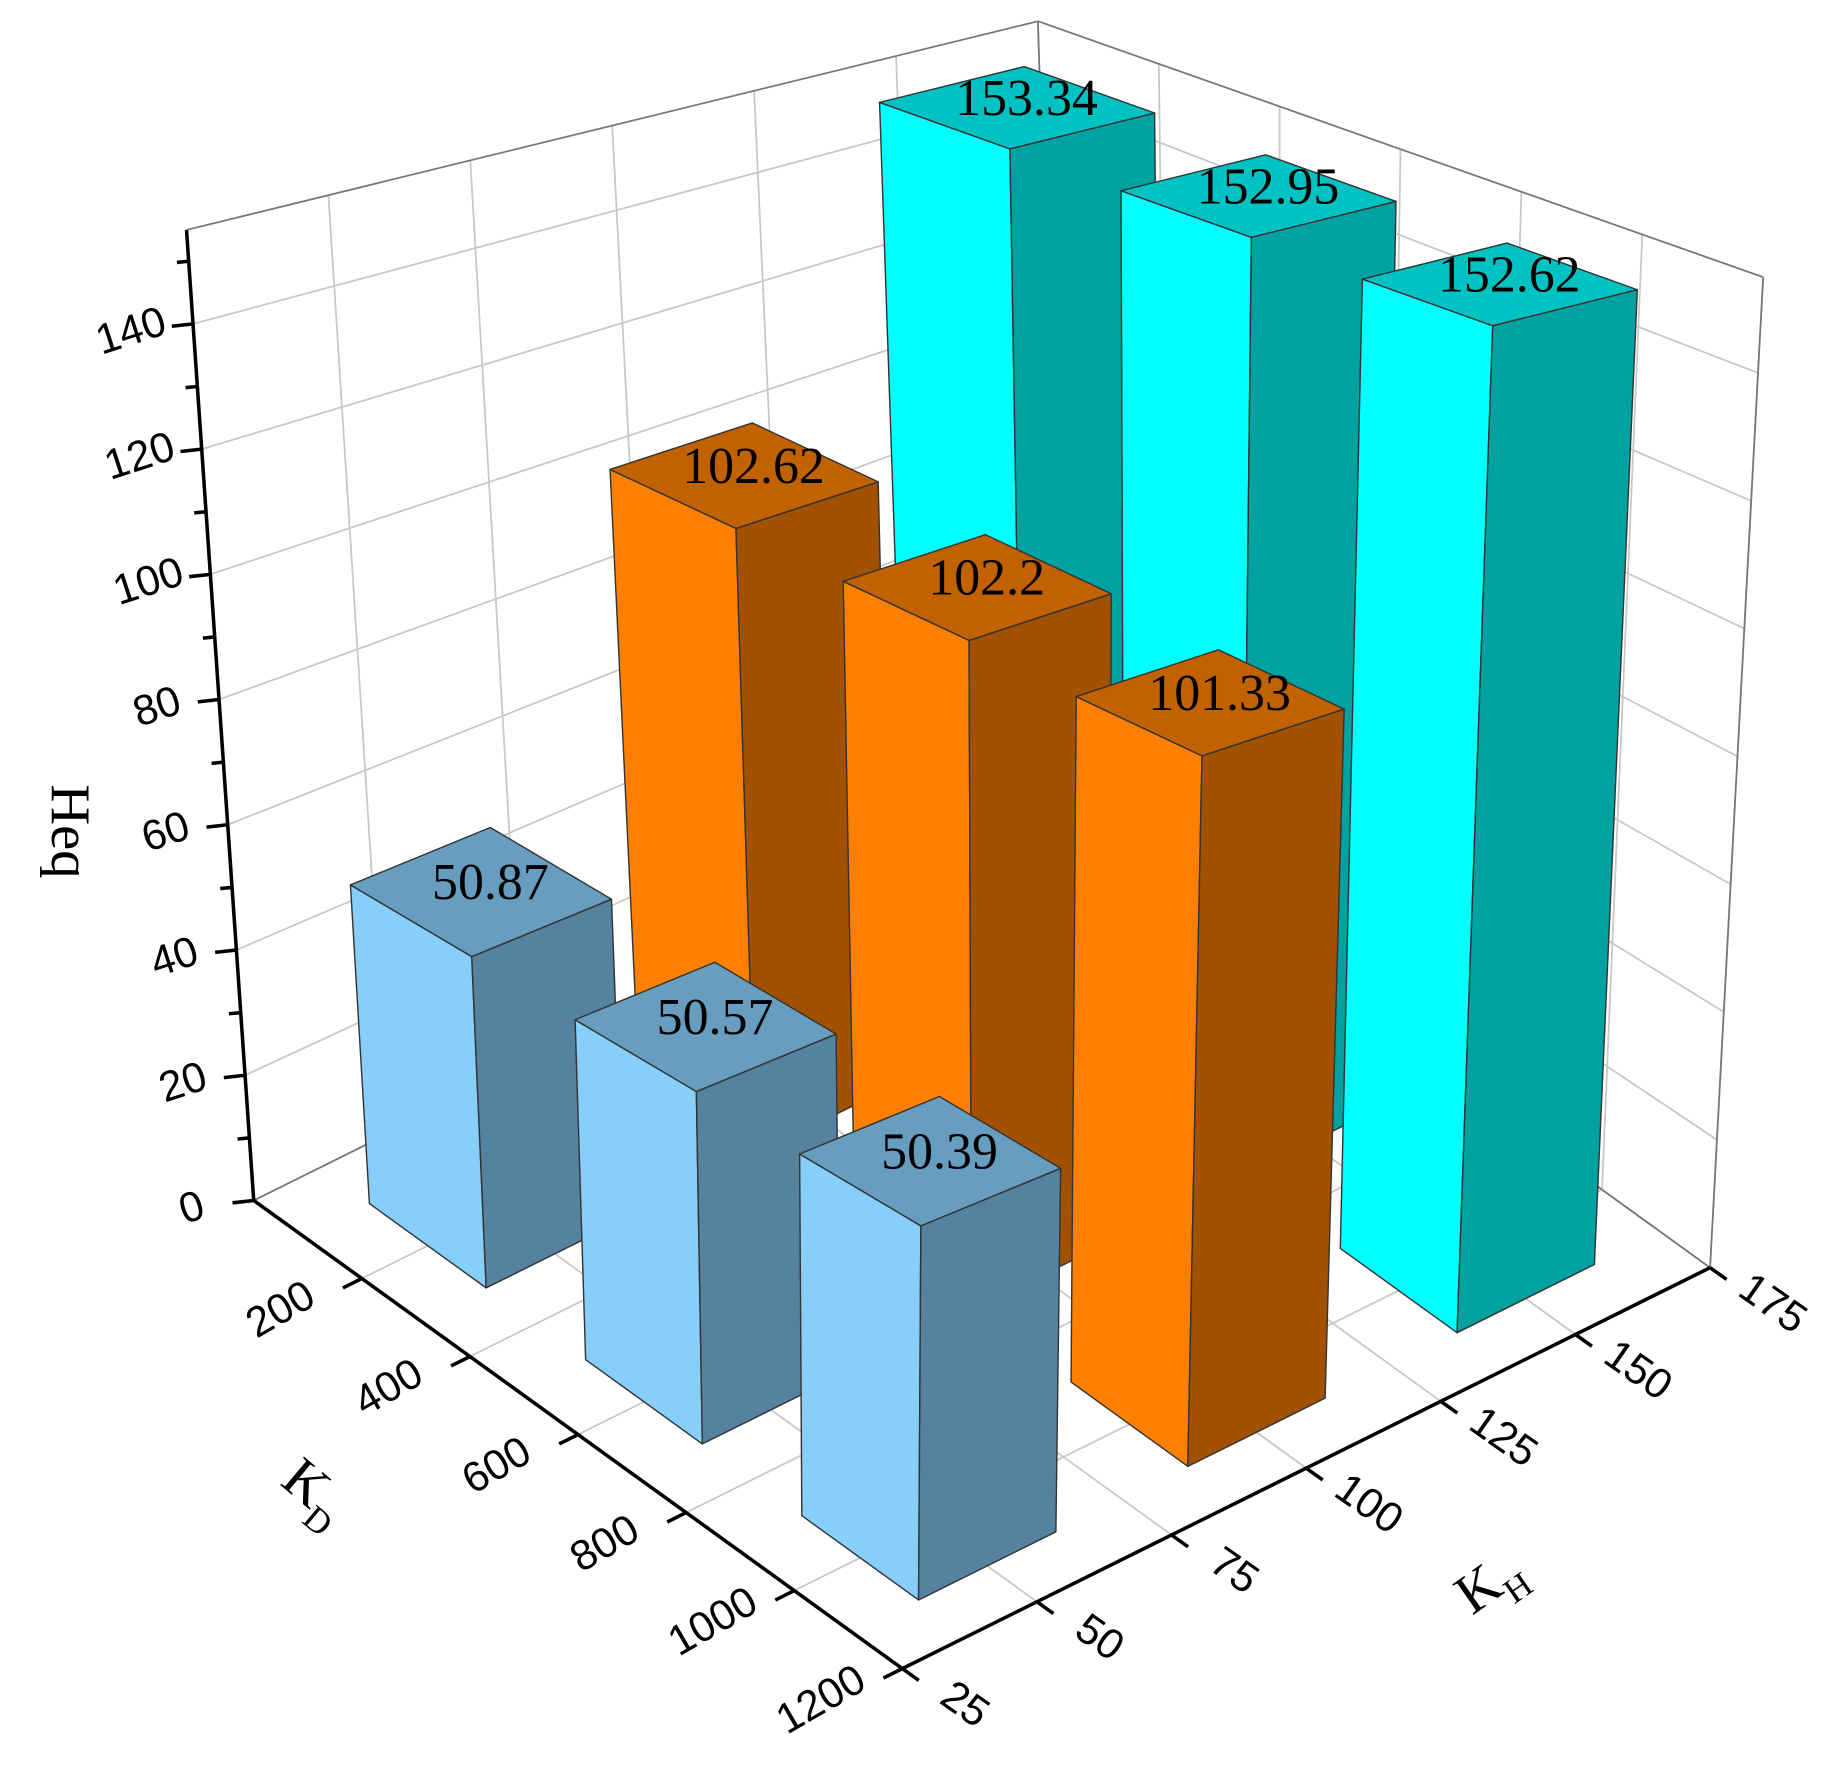 The image size is (1840, 1783). Describe the element at coordinates (1219, 693) in the screenshot. I see `value-label: 101.33` at that location.